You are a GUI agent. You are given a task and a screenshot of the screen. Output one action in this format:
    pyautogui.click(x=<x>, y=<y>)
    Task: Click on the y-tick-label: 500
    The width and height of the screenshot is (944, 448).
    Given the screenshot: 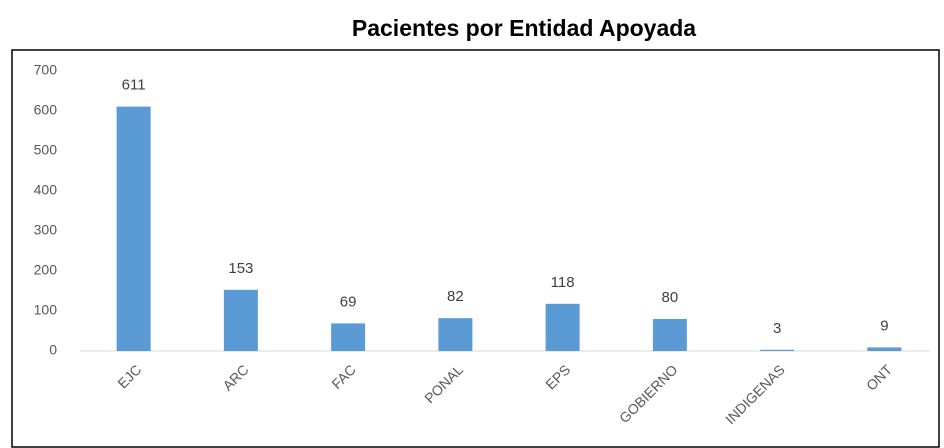 What is the action you would take?
    pyautogui.click(x=46, y=150)
    